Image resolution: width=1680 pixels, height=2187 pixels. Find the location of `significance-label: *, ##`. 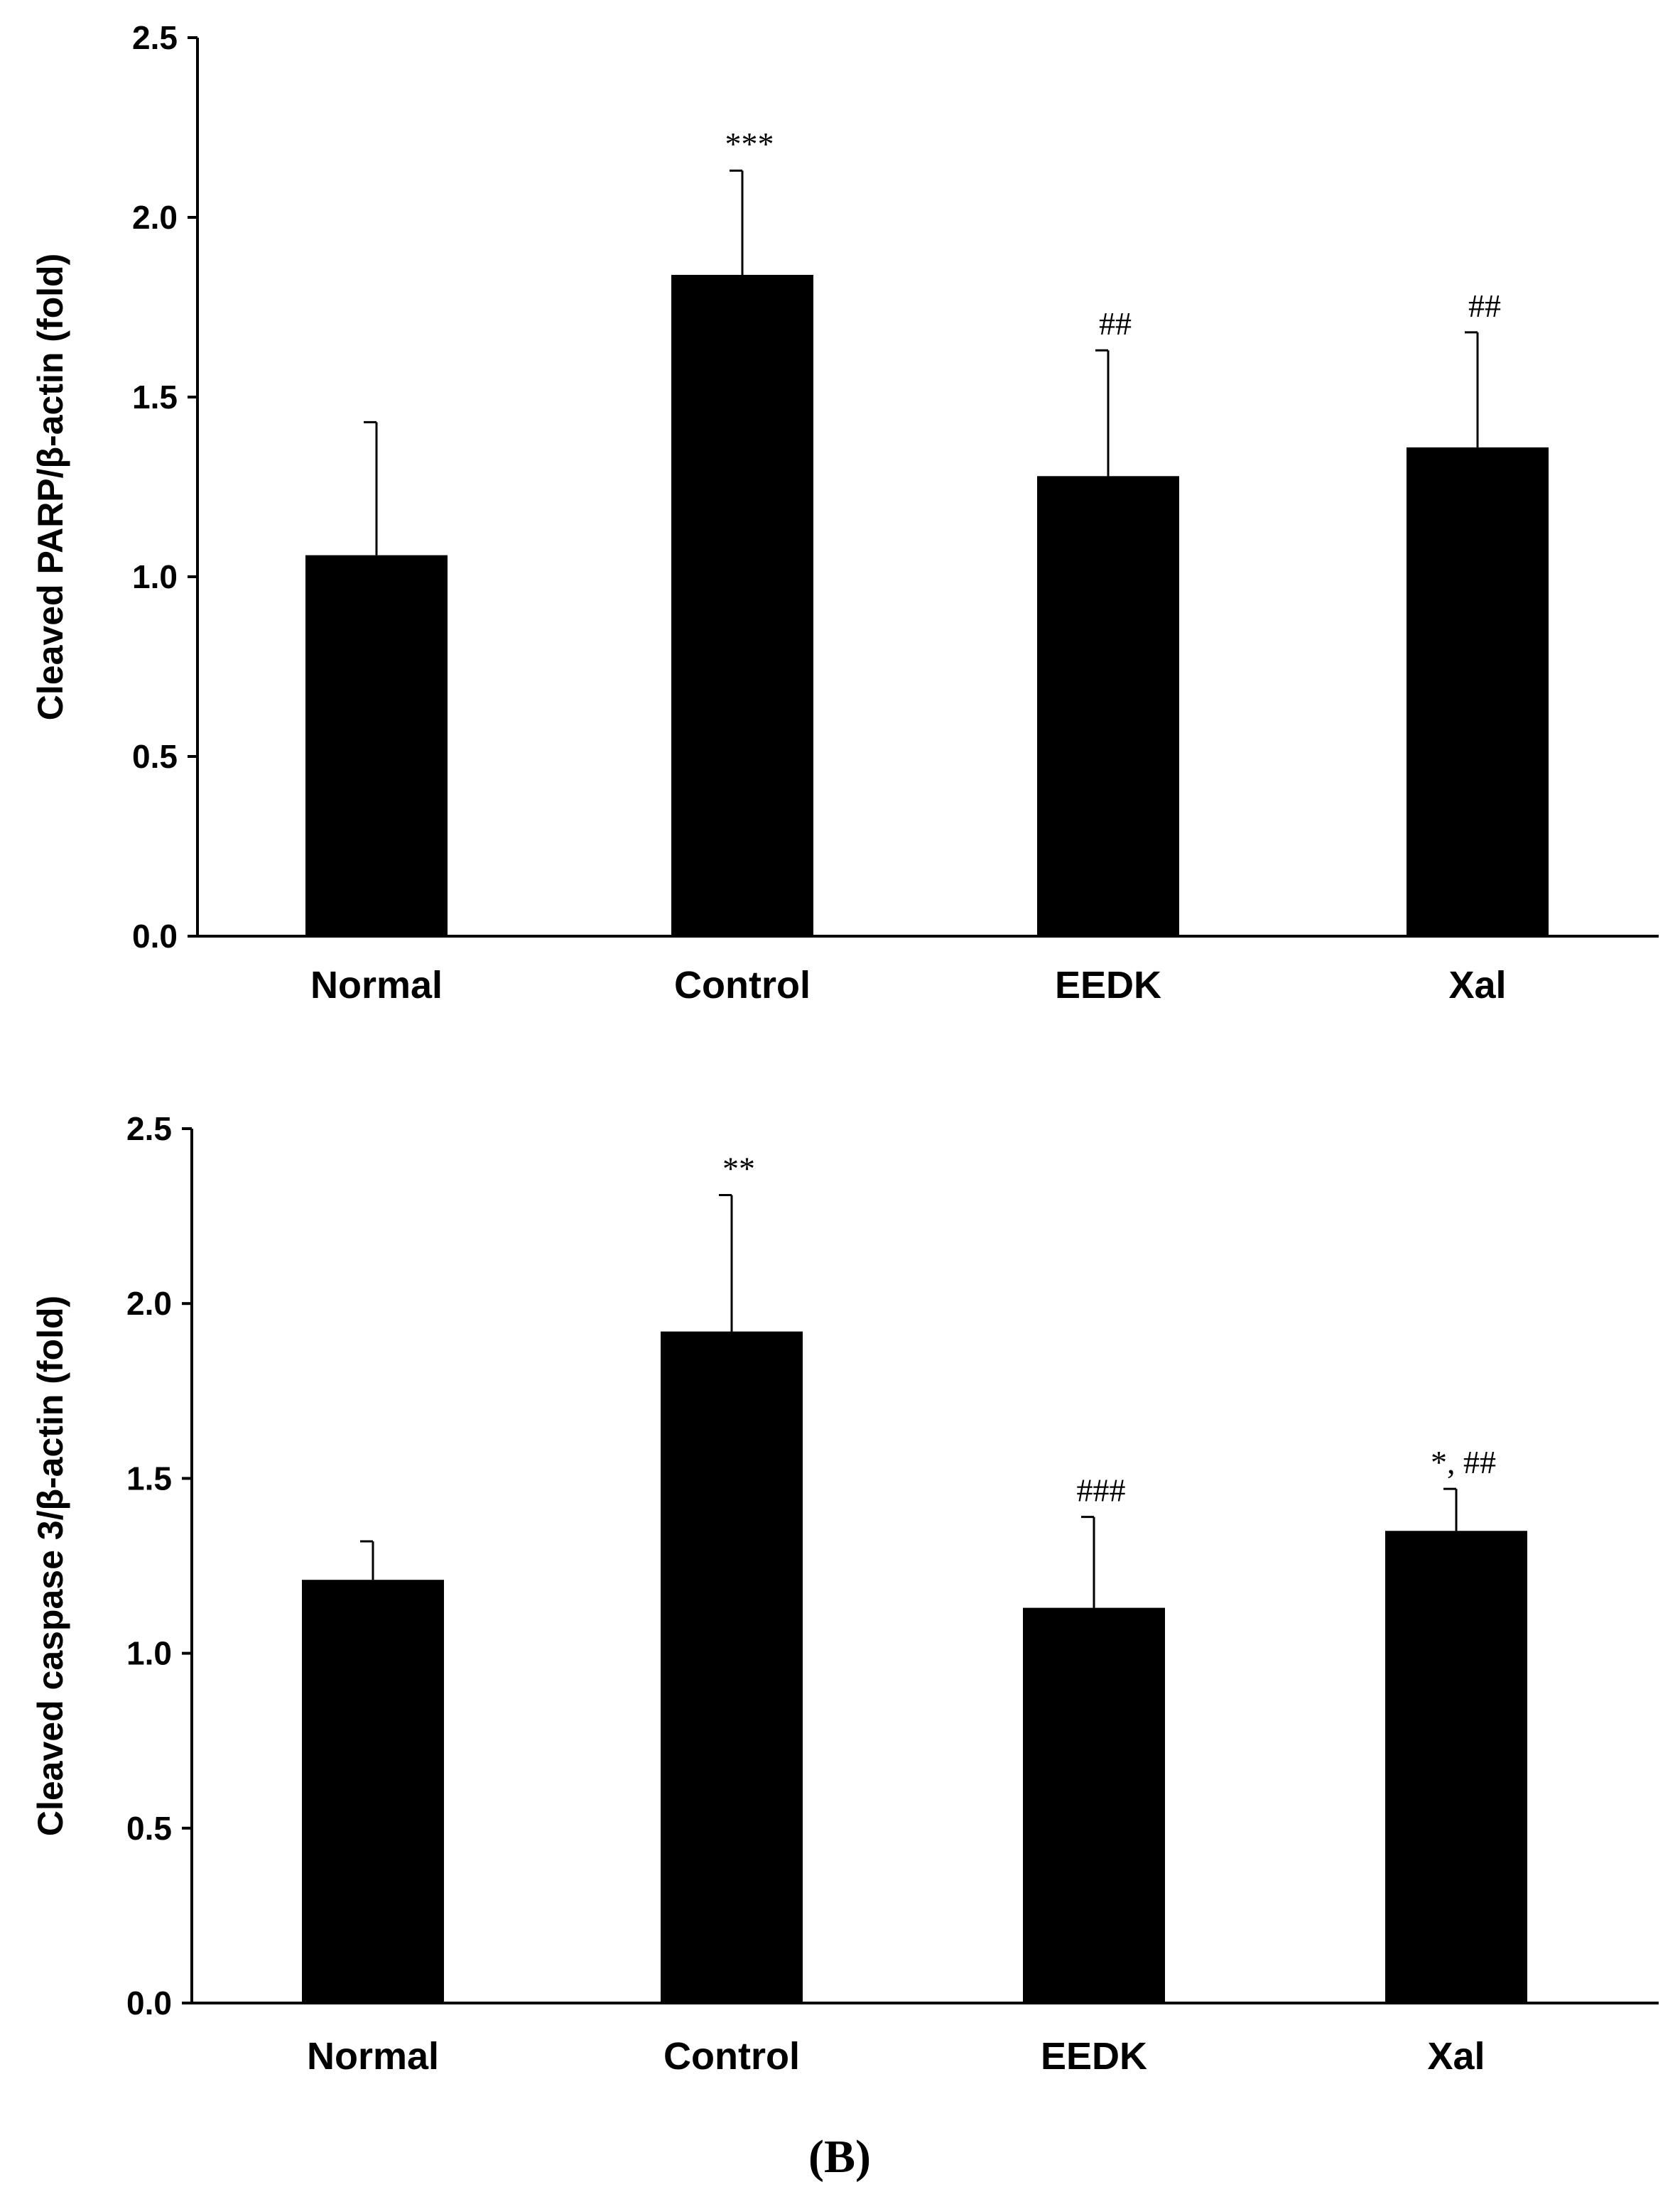

significance-label: *, ## is located at coordinates (1464, 1462).